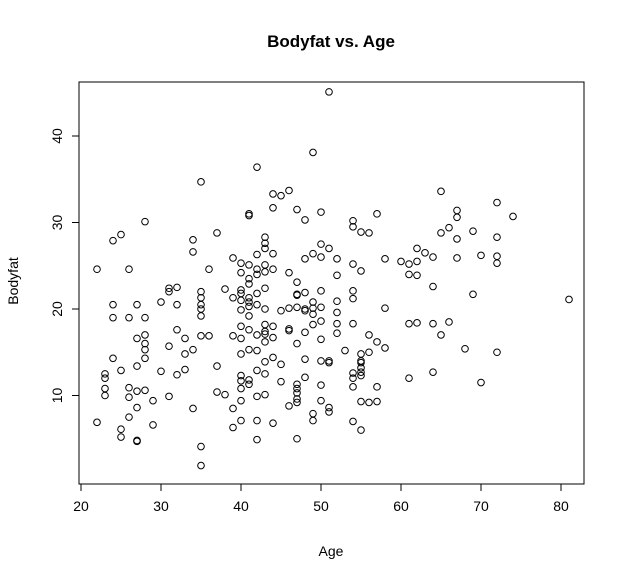 The height and width of the screenshot is (581, 625). What do you see at coordinates (331, 551) in the screenshot?
I see `x-axis-label: Age` at bounding box center [331, 551].